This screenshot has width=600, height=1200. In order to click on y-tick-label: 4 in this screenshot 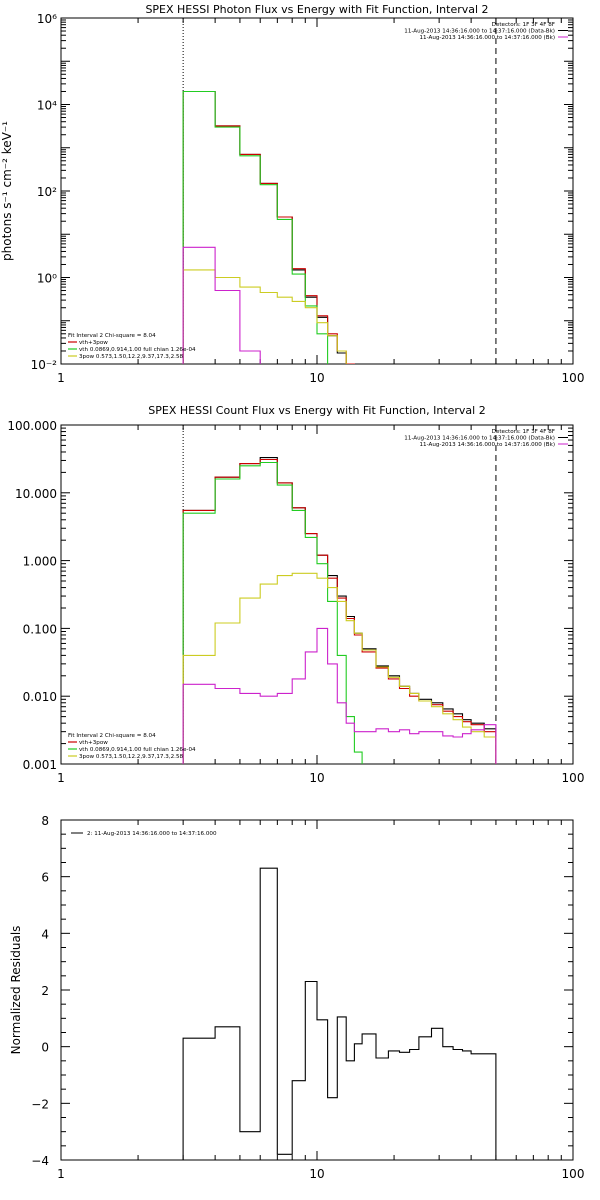, I will do `click(45, 934)`.